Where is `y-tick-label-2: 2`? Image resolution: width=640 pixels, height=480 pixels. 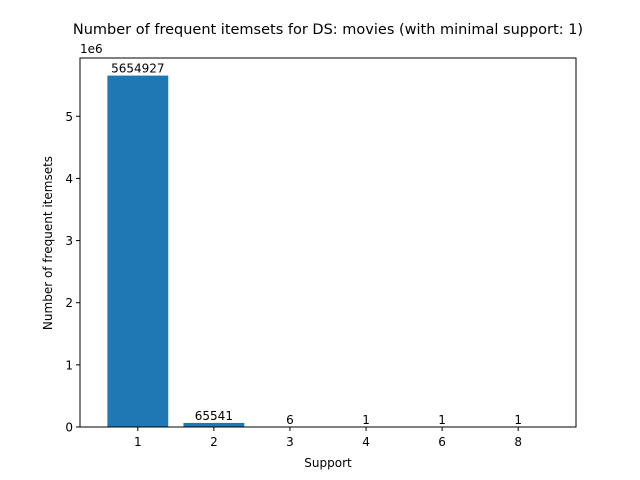 y-tick-label-2: 2 is located at coordinates (69, 303).